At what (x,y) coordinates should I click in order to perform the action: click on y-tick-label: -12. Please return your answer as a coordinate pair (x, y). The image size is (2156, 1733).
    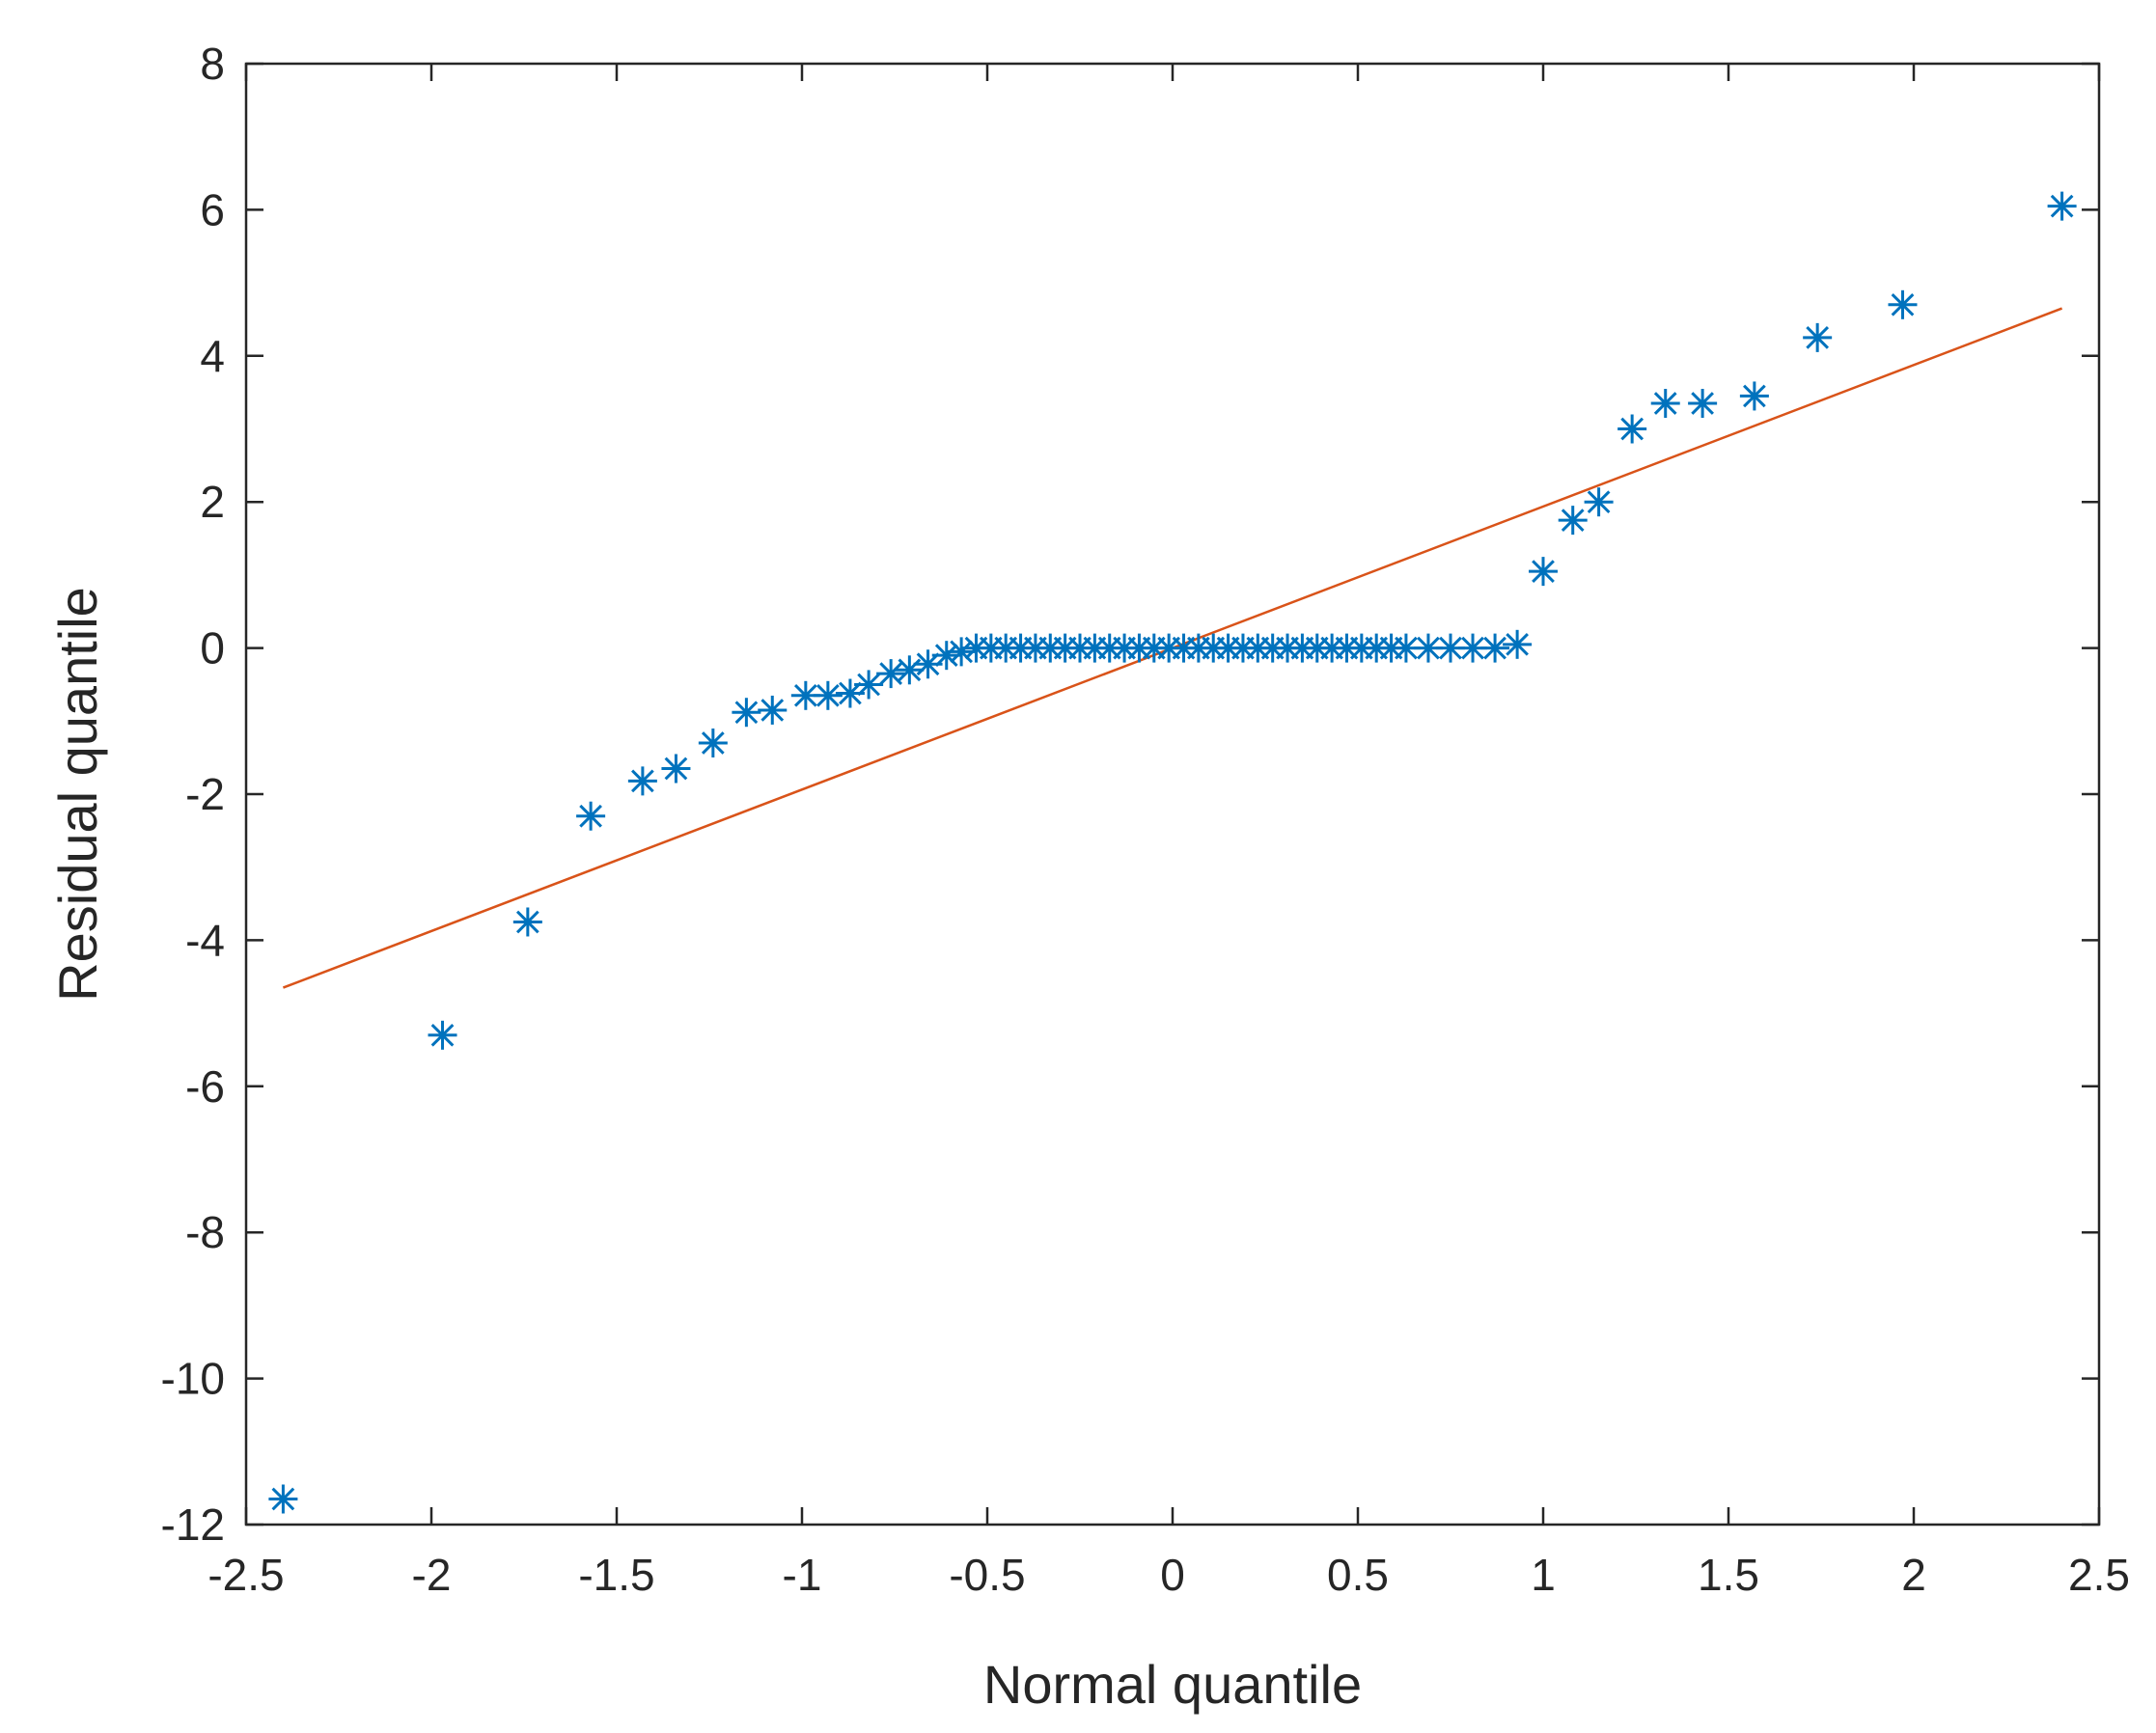
    Looking at the image, I should click on (193, 1524).